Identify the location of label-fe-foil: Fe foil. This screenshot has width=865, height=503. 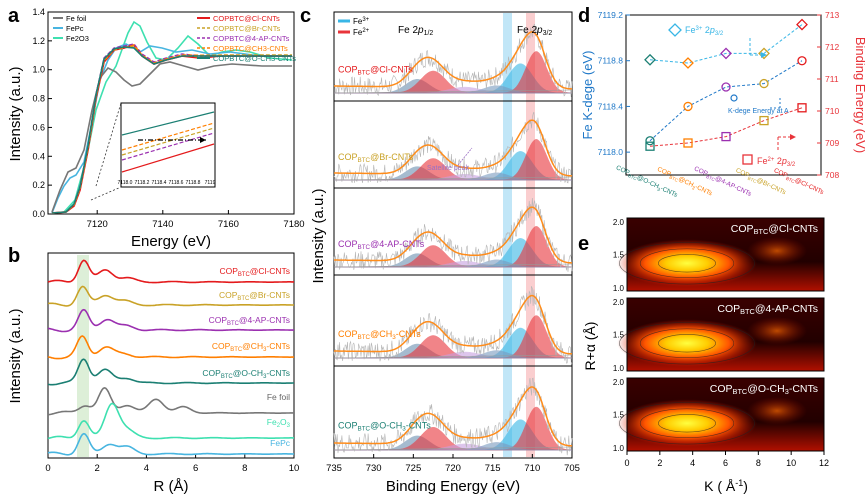
(278, 397).